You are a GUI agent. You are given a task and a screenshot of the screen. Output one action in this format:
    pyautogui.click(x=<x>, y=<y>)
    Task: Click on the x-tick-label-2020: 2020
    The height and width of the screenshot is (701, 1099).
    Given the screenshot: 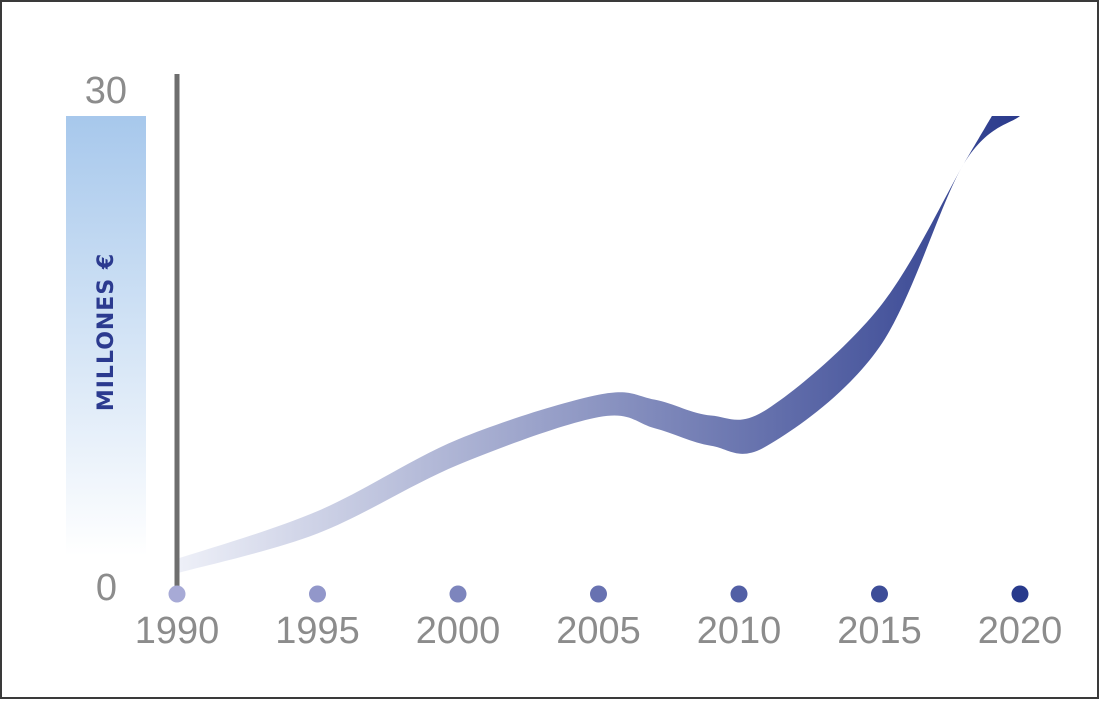 What is the action you would take?
    pyautogui.click(x=1020, y=631)
    